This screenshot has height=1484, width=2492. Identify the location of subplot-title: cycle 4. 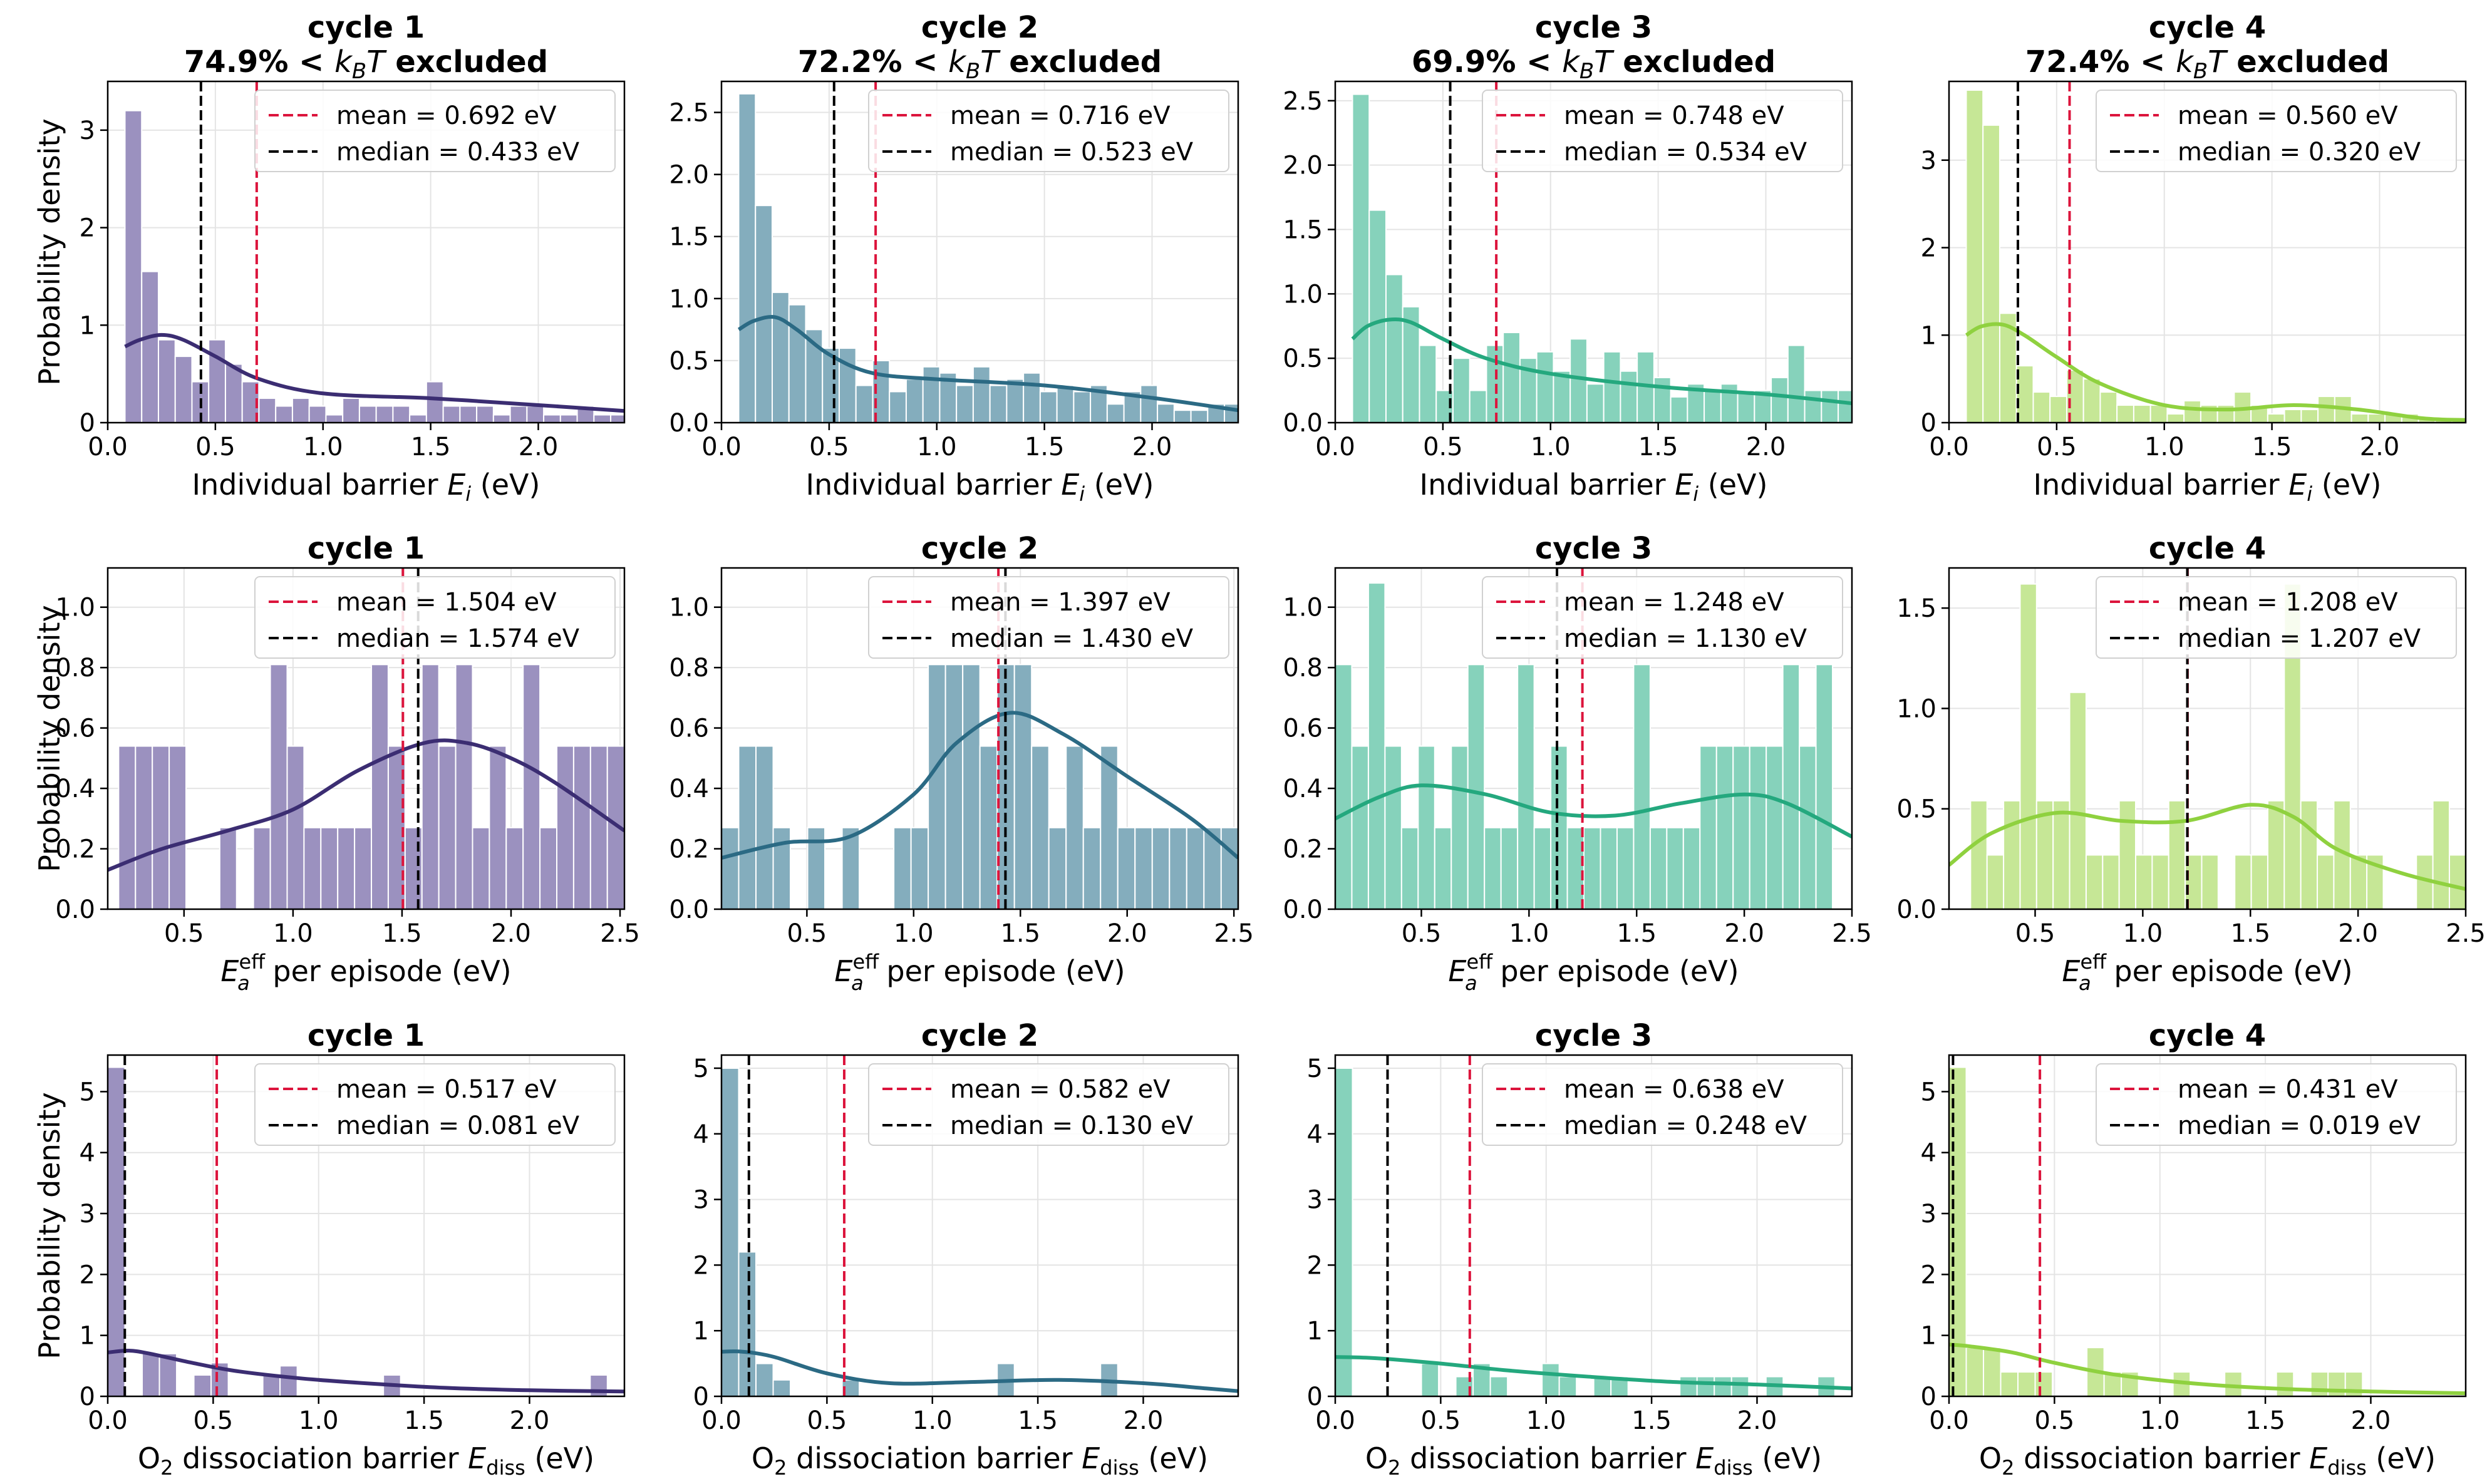
(2207, 1035).